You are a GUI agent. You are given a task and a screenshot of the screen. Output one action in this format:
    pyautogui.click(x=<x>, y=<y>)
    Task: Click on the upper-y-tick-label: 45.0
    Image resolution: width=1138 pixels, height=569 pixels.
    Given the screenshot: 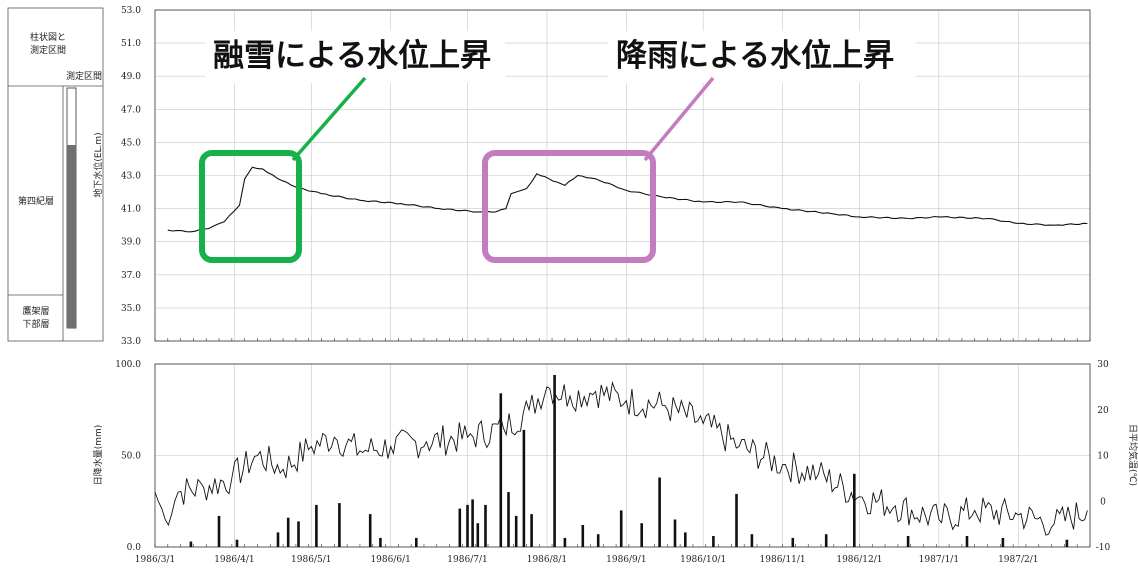 What is the action you would take?
    pyautogui.click(x=131, y=143)
    